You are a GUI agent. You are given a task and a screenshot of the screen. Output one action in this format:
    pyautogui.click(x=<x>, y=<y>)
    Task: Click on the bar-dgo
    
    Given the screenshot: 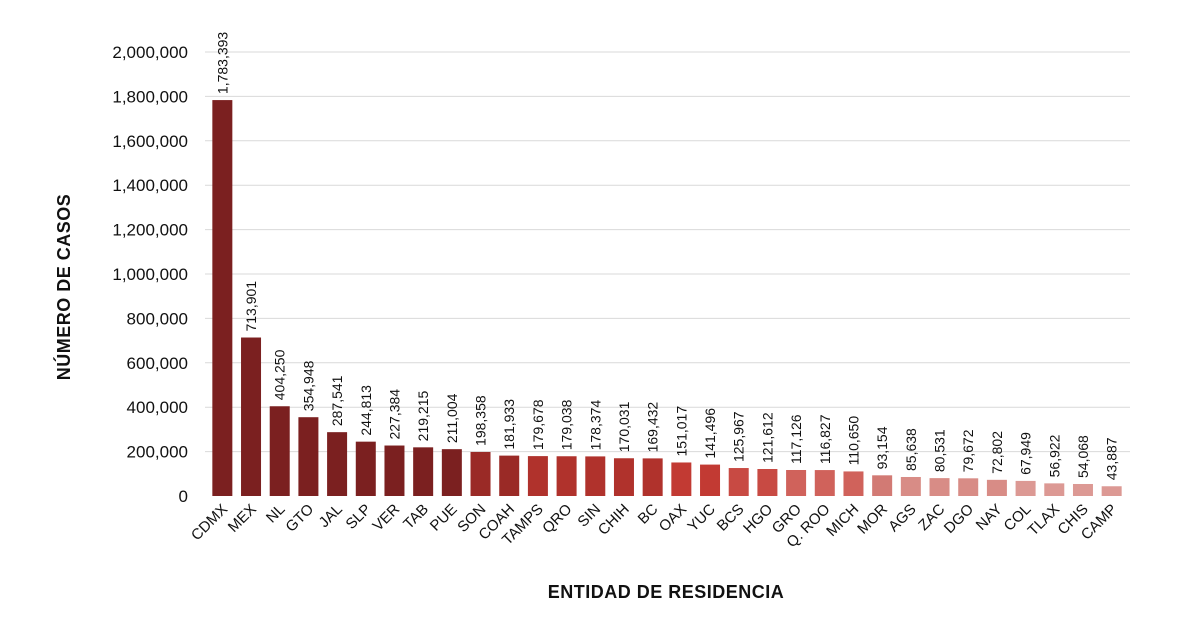 What is the action you would take?
    pyautogui.click(x=968, y=487)
    